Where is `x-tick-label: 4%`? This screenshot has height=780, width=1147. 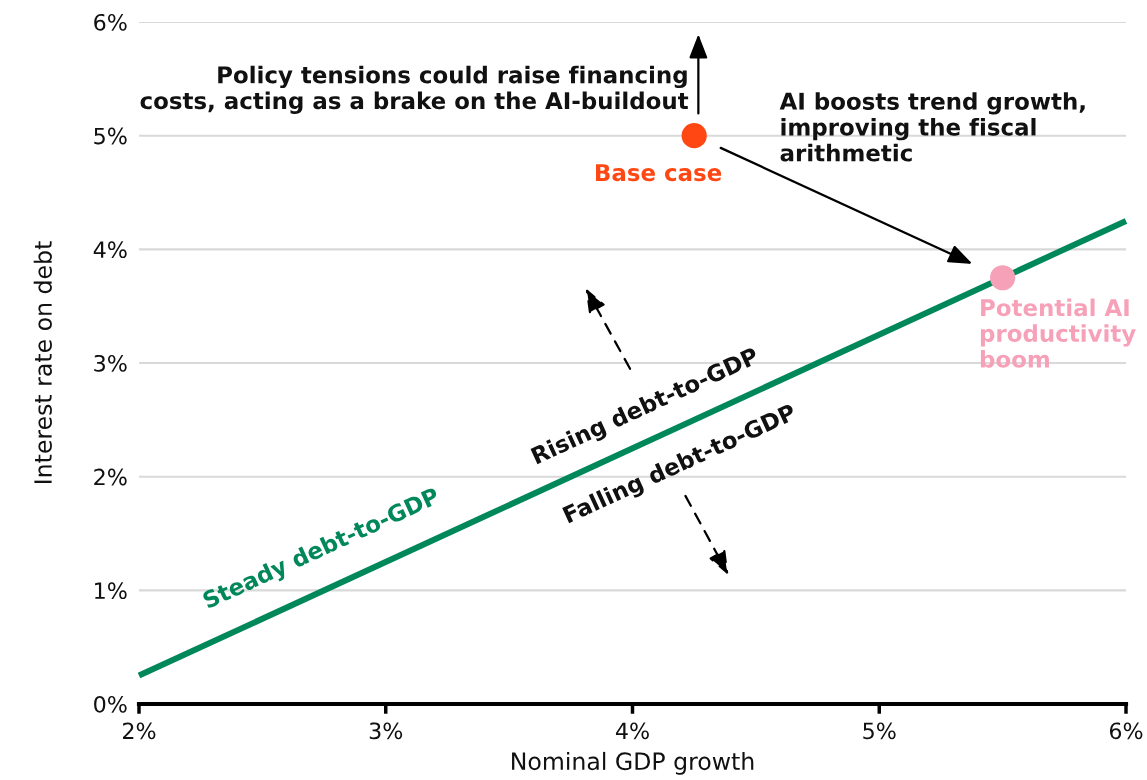 x-tick-label: 4% is located at coordinates (632, 731).